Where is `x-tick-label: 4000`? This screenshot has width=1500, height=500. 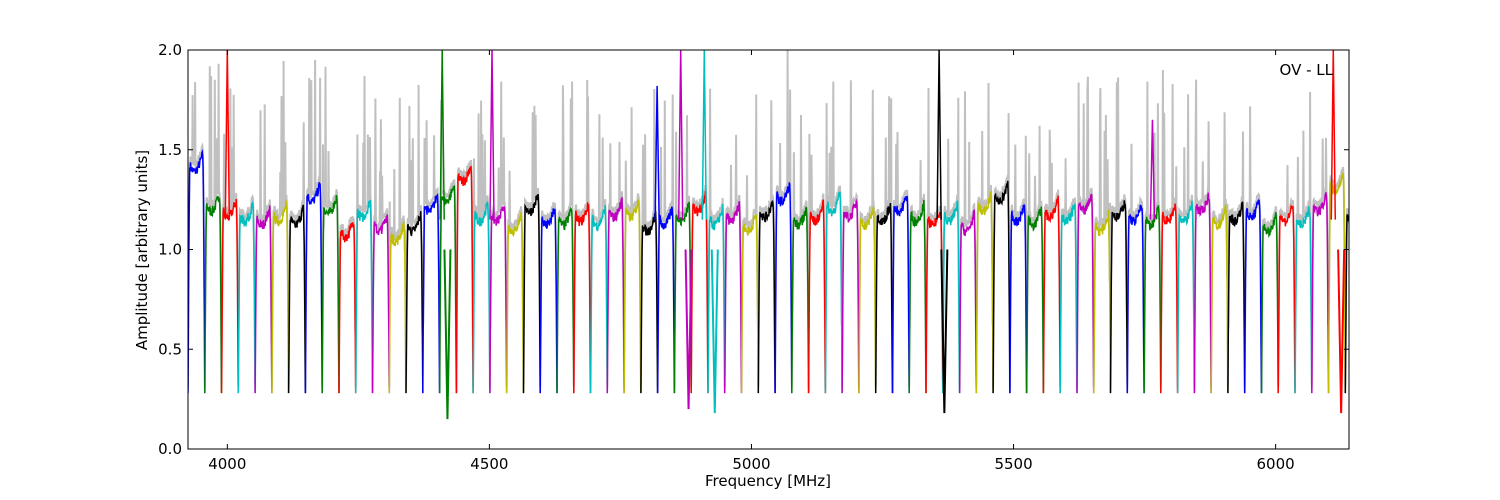
x-tick-label: 4000 is located at coordinates (227, 464).